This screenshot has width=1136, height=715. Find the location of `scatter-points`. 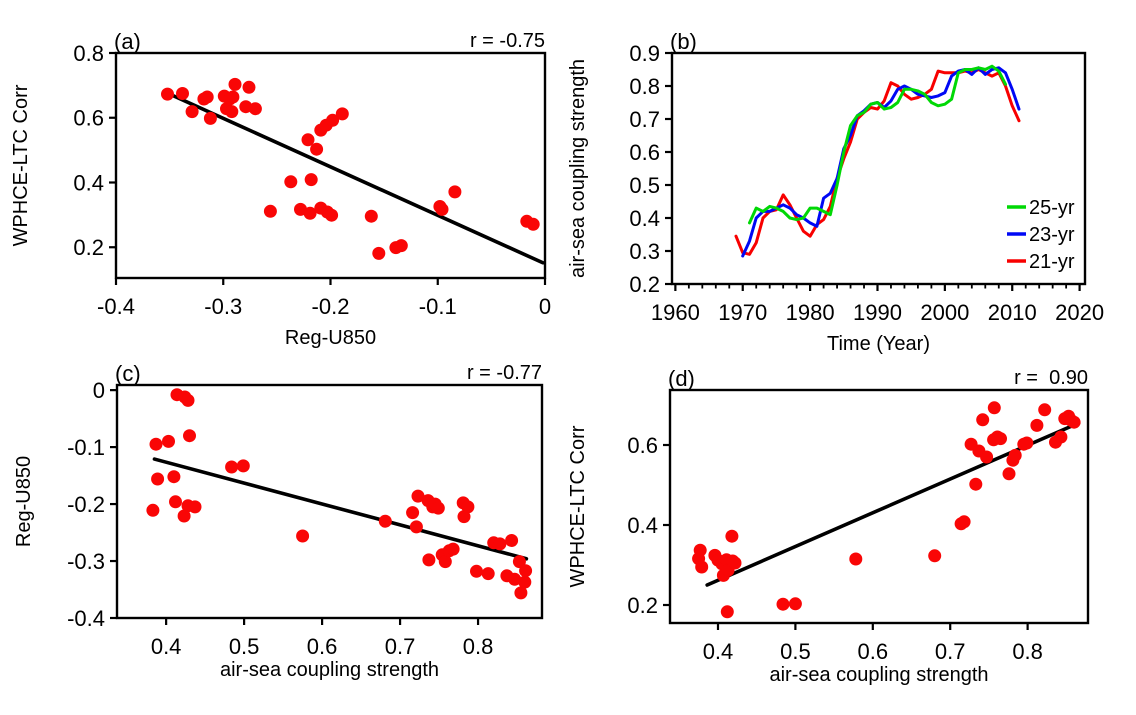

scatter-points is located at coordinates (339, 494).